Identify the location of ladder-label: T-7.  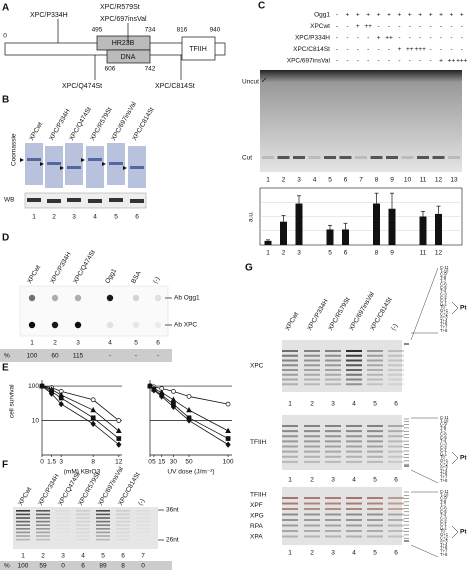
(443, 280).